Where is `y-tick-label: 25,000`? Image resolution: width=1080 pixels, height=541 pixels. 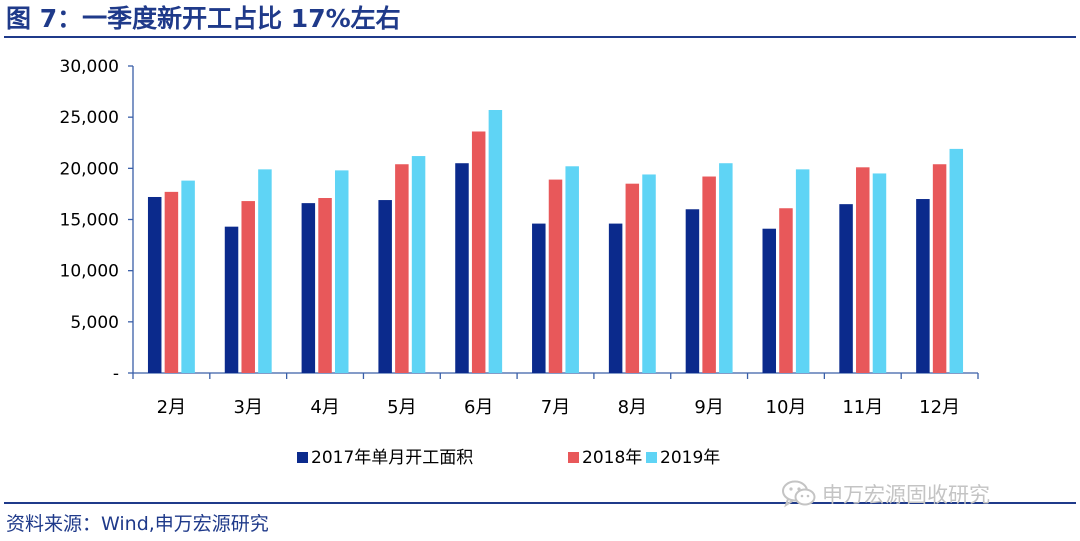
y-tick-label: 25,000 is located at coordinates (89, 118).